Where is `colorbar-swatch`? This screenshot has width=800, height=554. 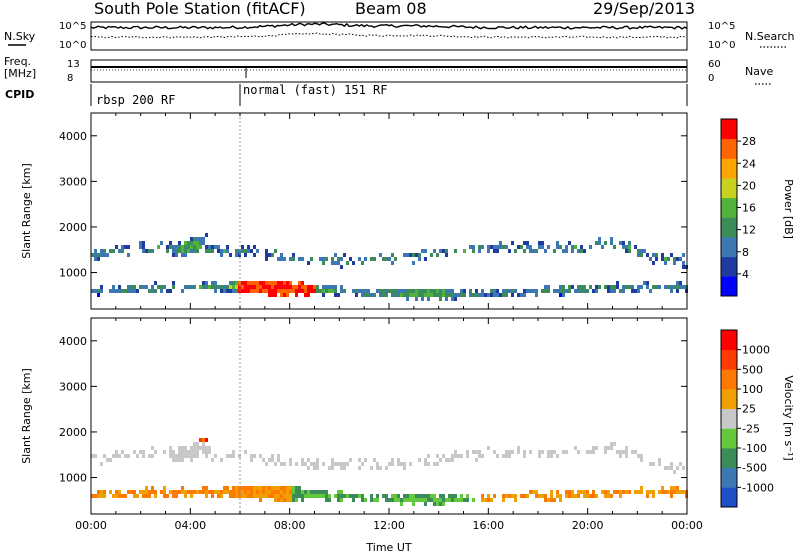
colorbar-swatch is located at coordinates (729, 497).